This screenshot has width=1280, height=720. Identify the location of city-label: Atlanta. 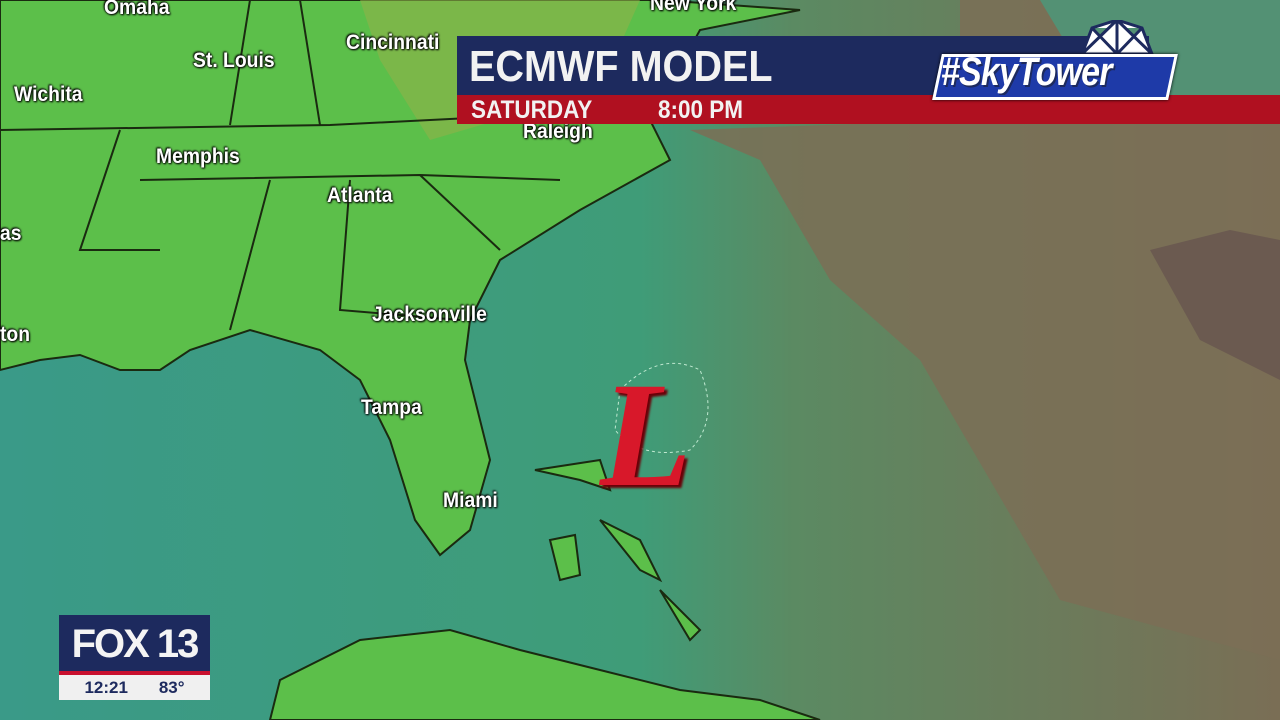
(360, 195).